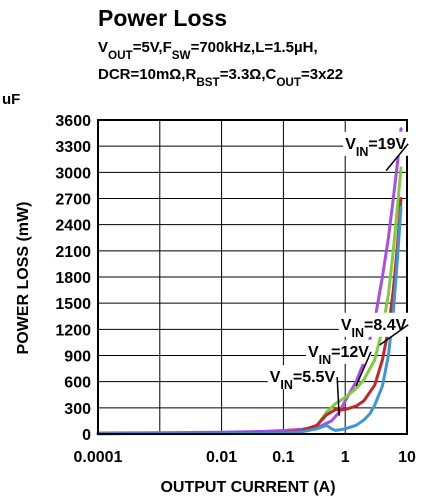 This screenshot has width=427, height=500. I want to click on series-label: VIN=5.5V, so click(303, 380).